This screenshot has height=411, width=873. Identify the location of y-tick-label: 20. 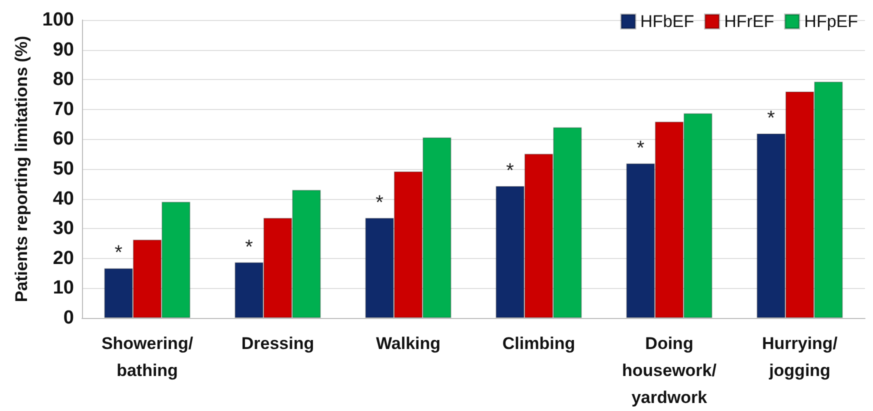
(63, 258).